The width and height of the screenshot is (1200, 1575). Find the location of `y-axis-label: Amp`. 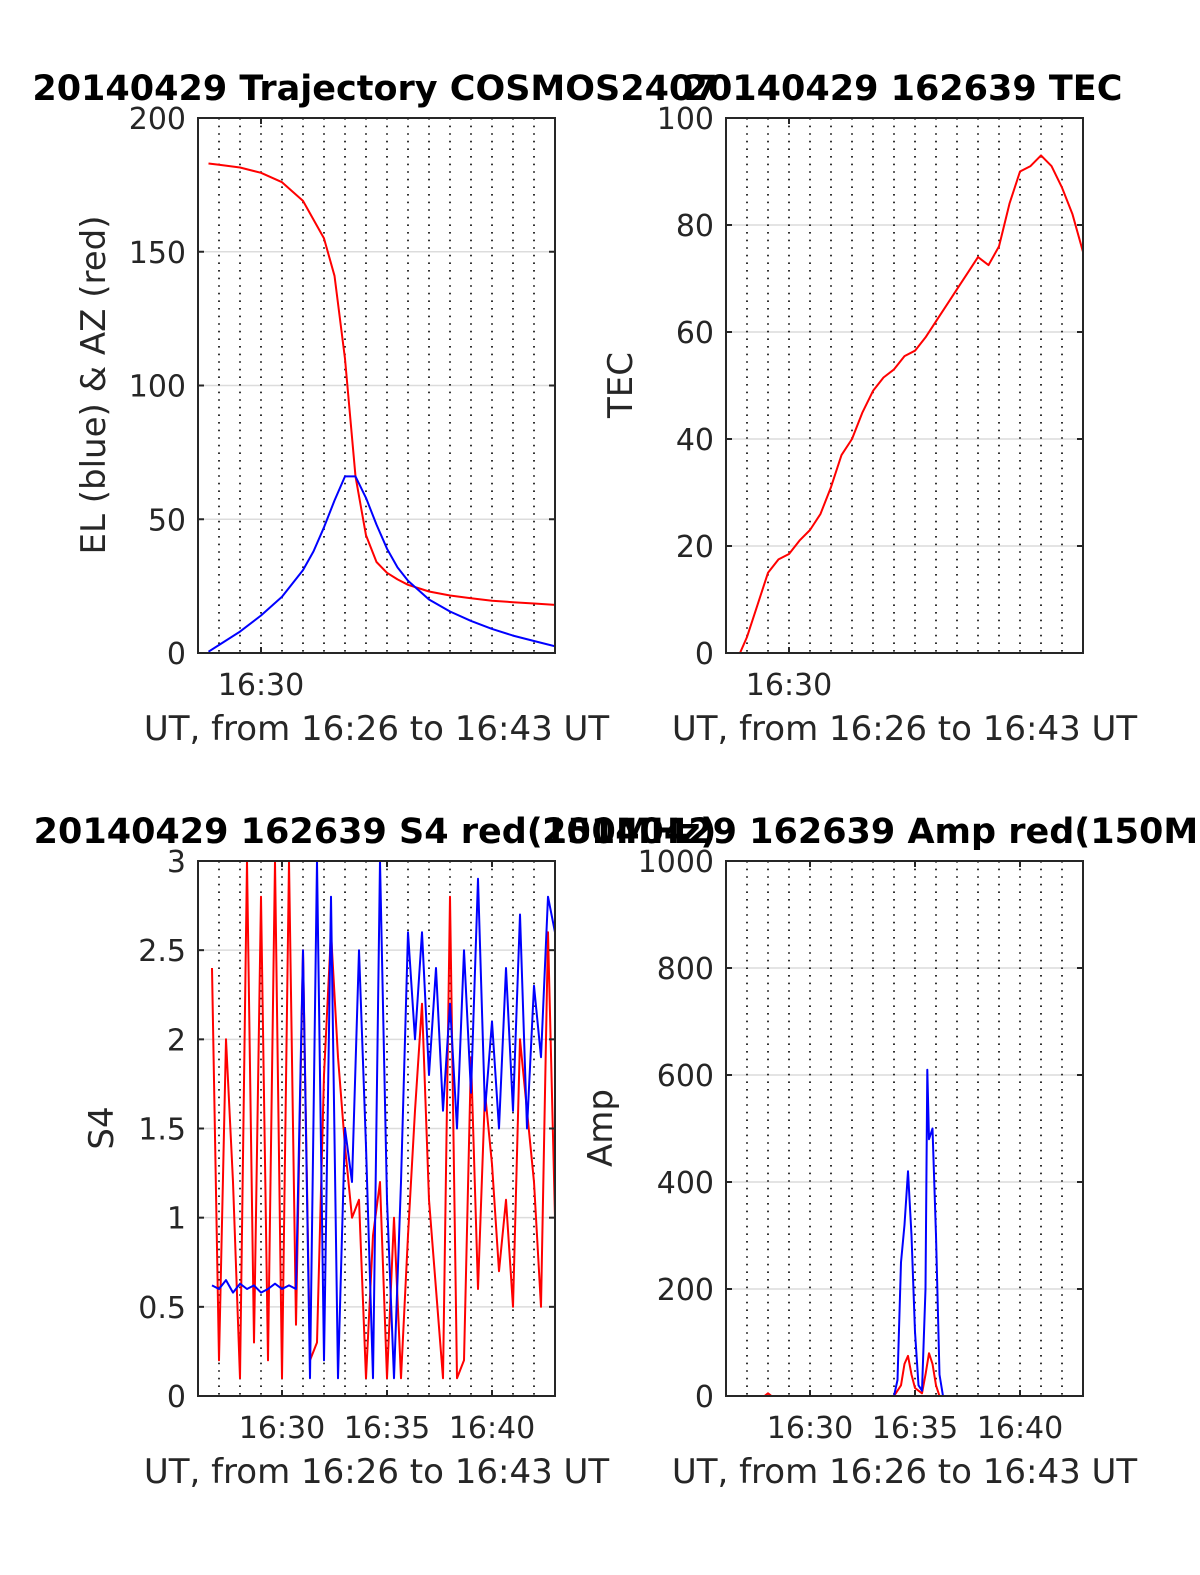

y-axis-label: Amp is located at coordinates (601, 1128).